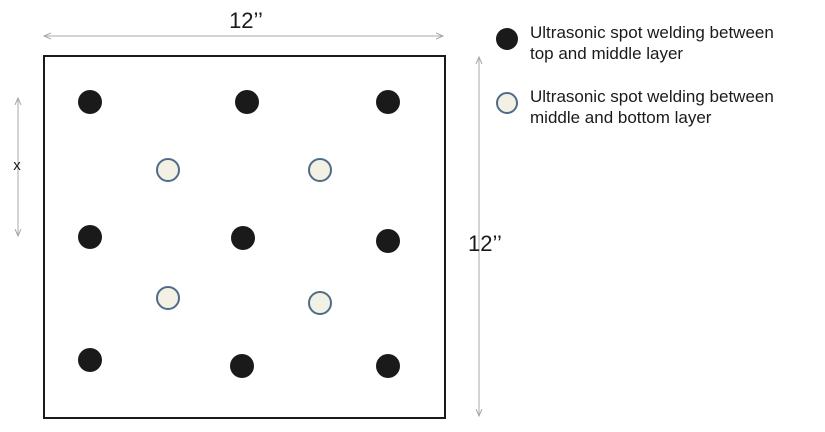 The width and height of the screenshot is (825, 432). Describe the element at coordinates (507, 39) in the screenshot. I see `solid-circle-icon` at that location.